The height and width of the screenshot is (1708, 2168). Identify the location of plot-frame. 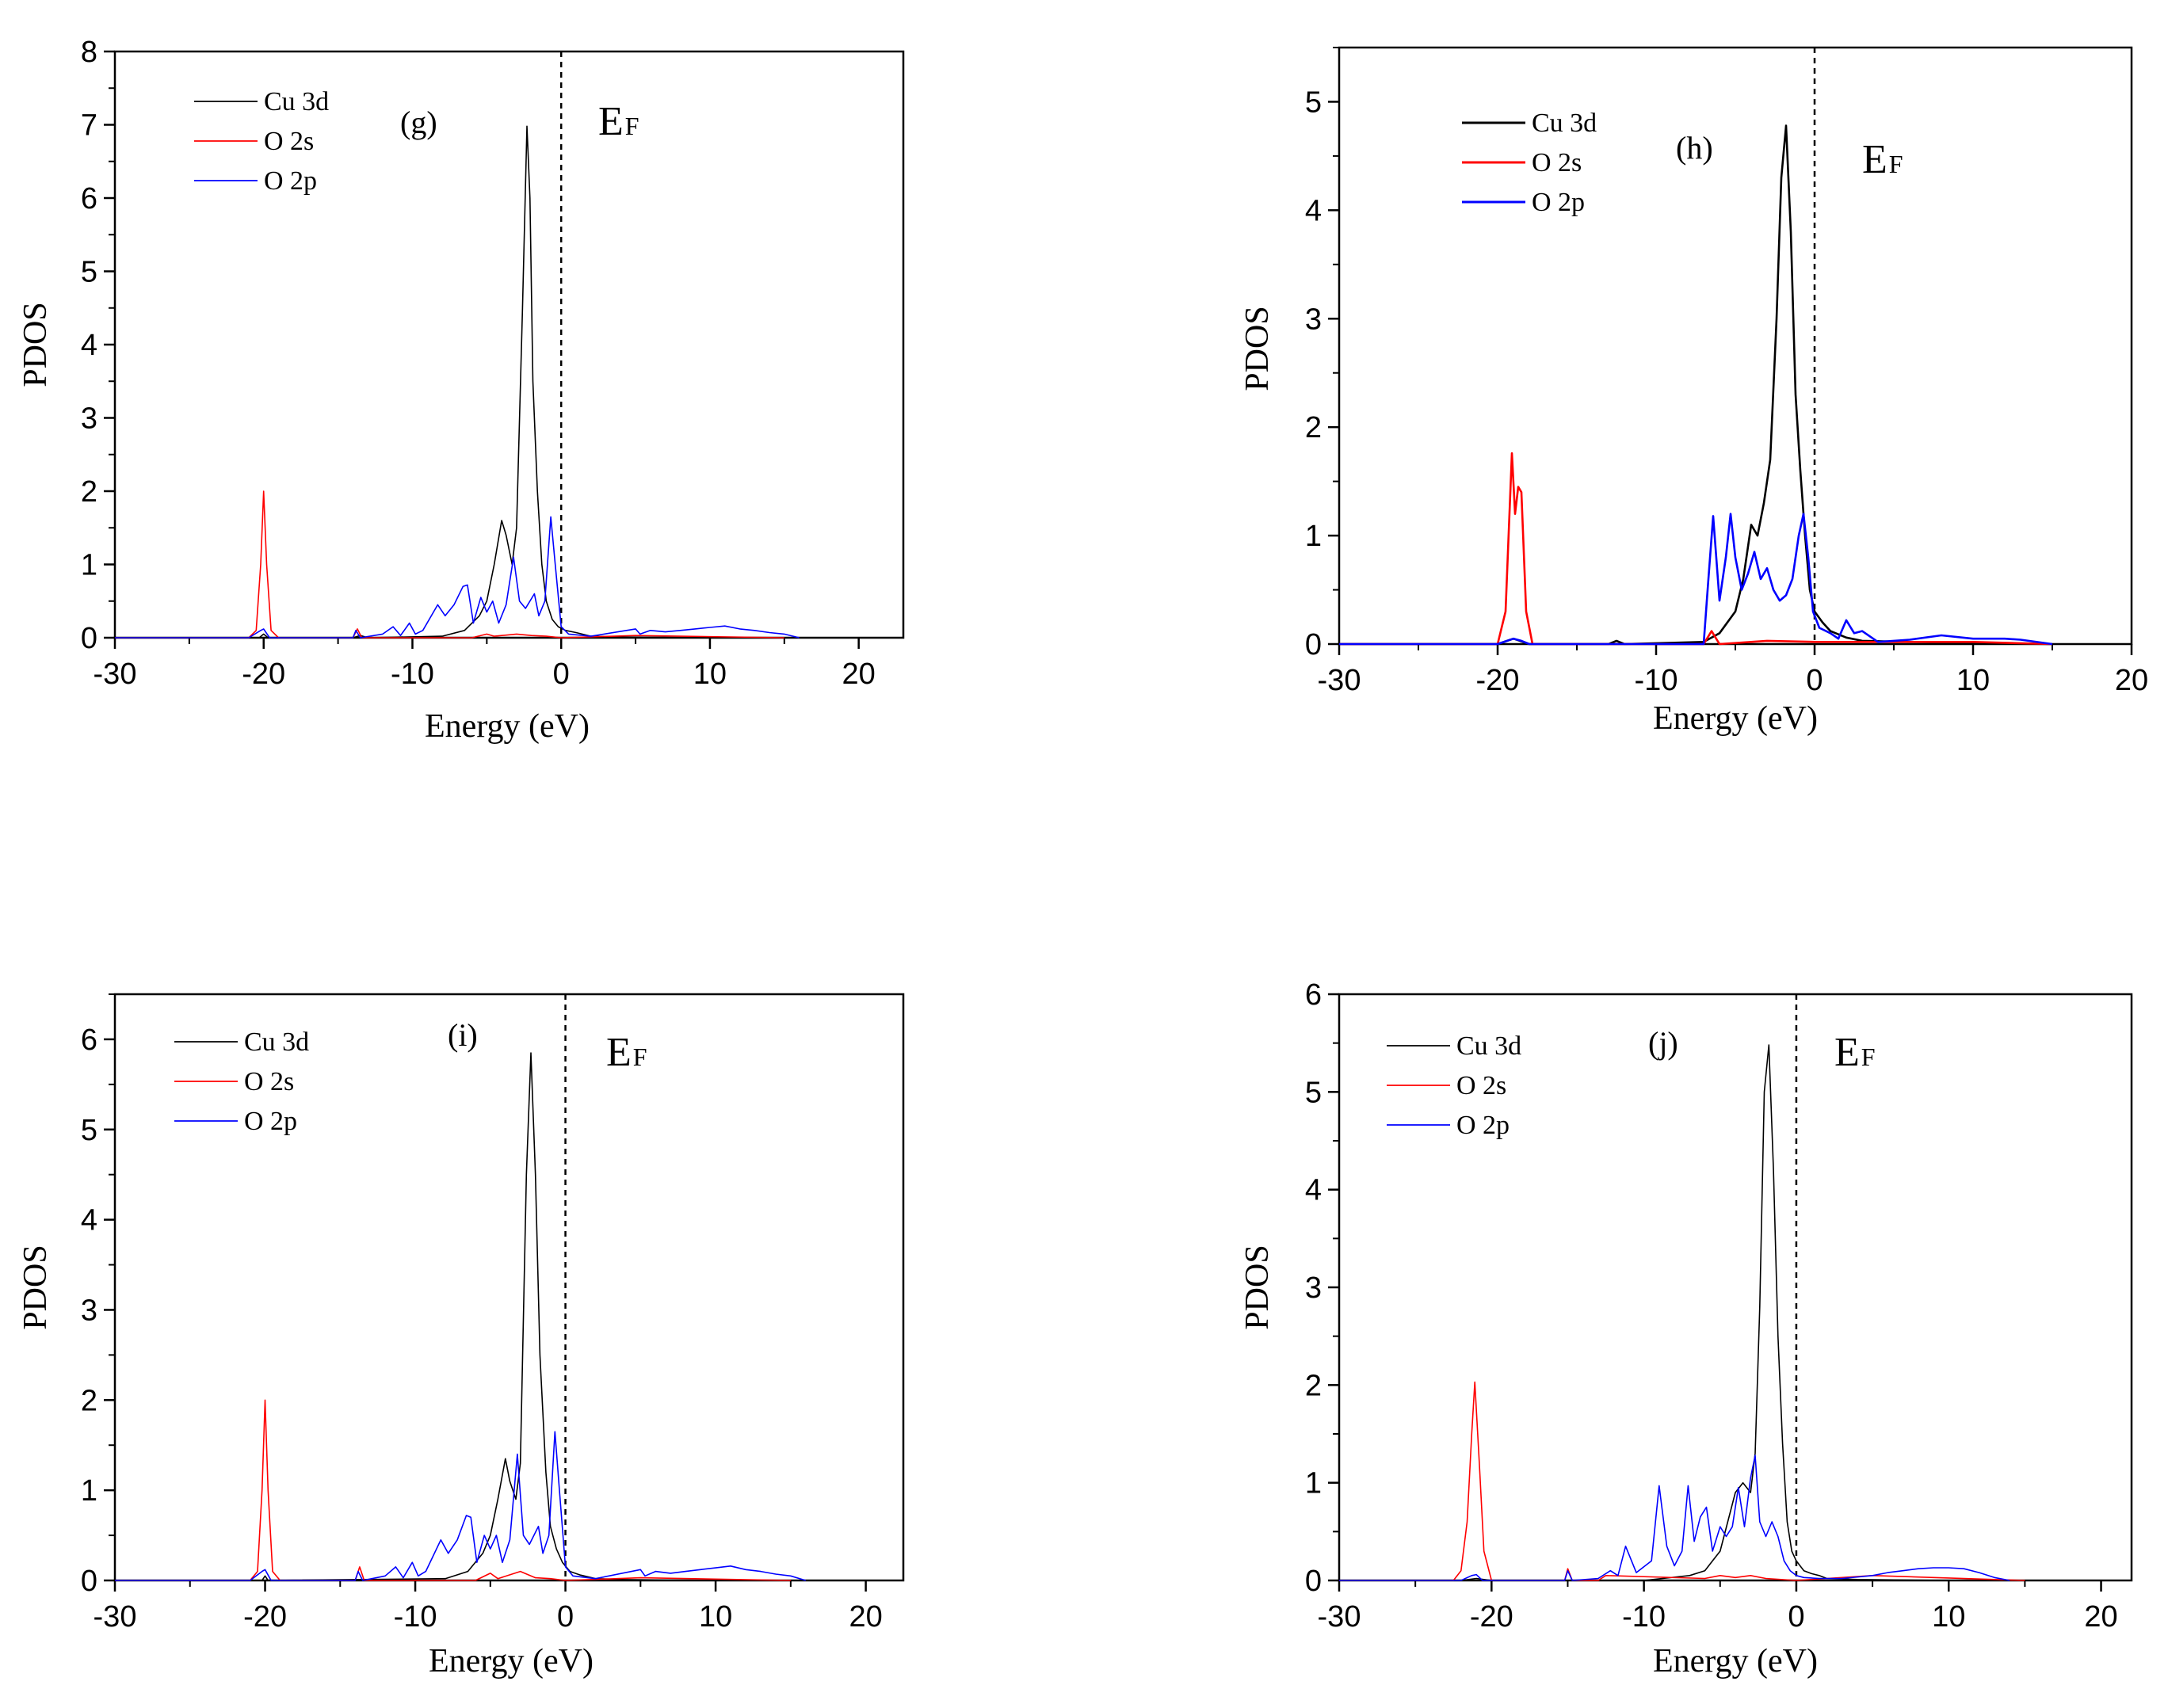
(509, 1288).